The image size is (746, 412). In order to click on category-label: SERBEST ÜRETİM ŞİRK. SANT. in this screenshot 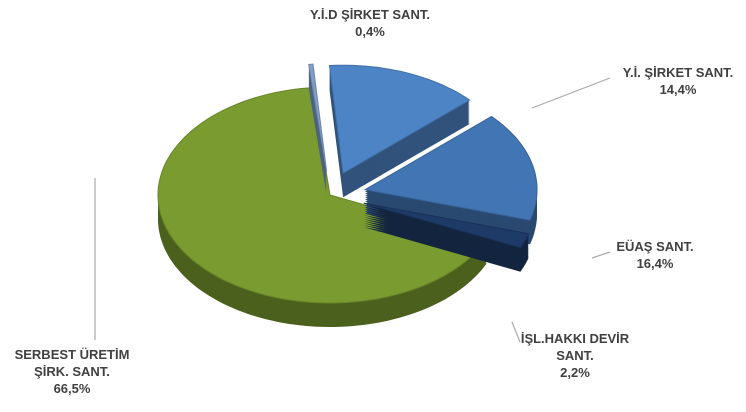, I will do `click(72, 363)`.